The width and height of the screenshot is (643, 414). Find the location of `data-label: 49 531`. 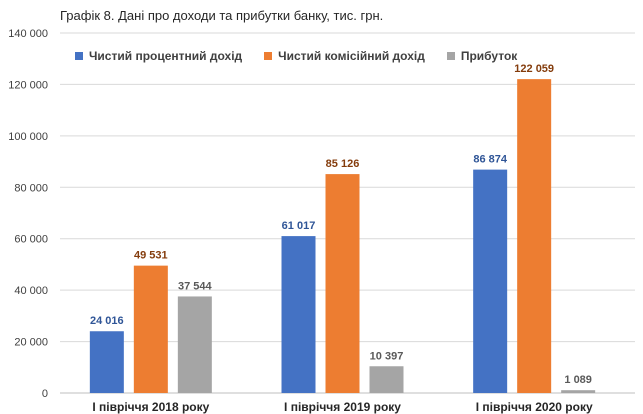

data-label: 49 531 is located at coordinates (151, 256).